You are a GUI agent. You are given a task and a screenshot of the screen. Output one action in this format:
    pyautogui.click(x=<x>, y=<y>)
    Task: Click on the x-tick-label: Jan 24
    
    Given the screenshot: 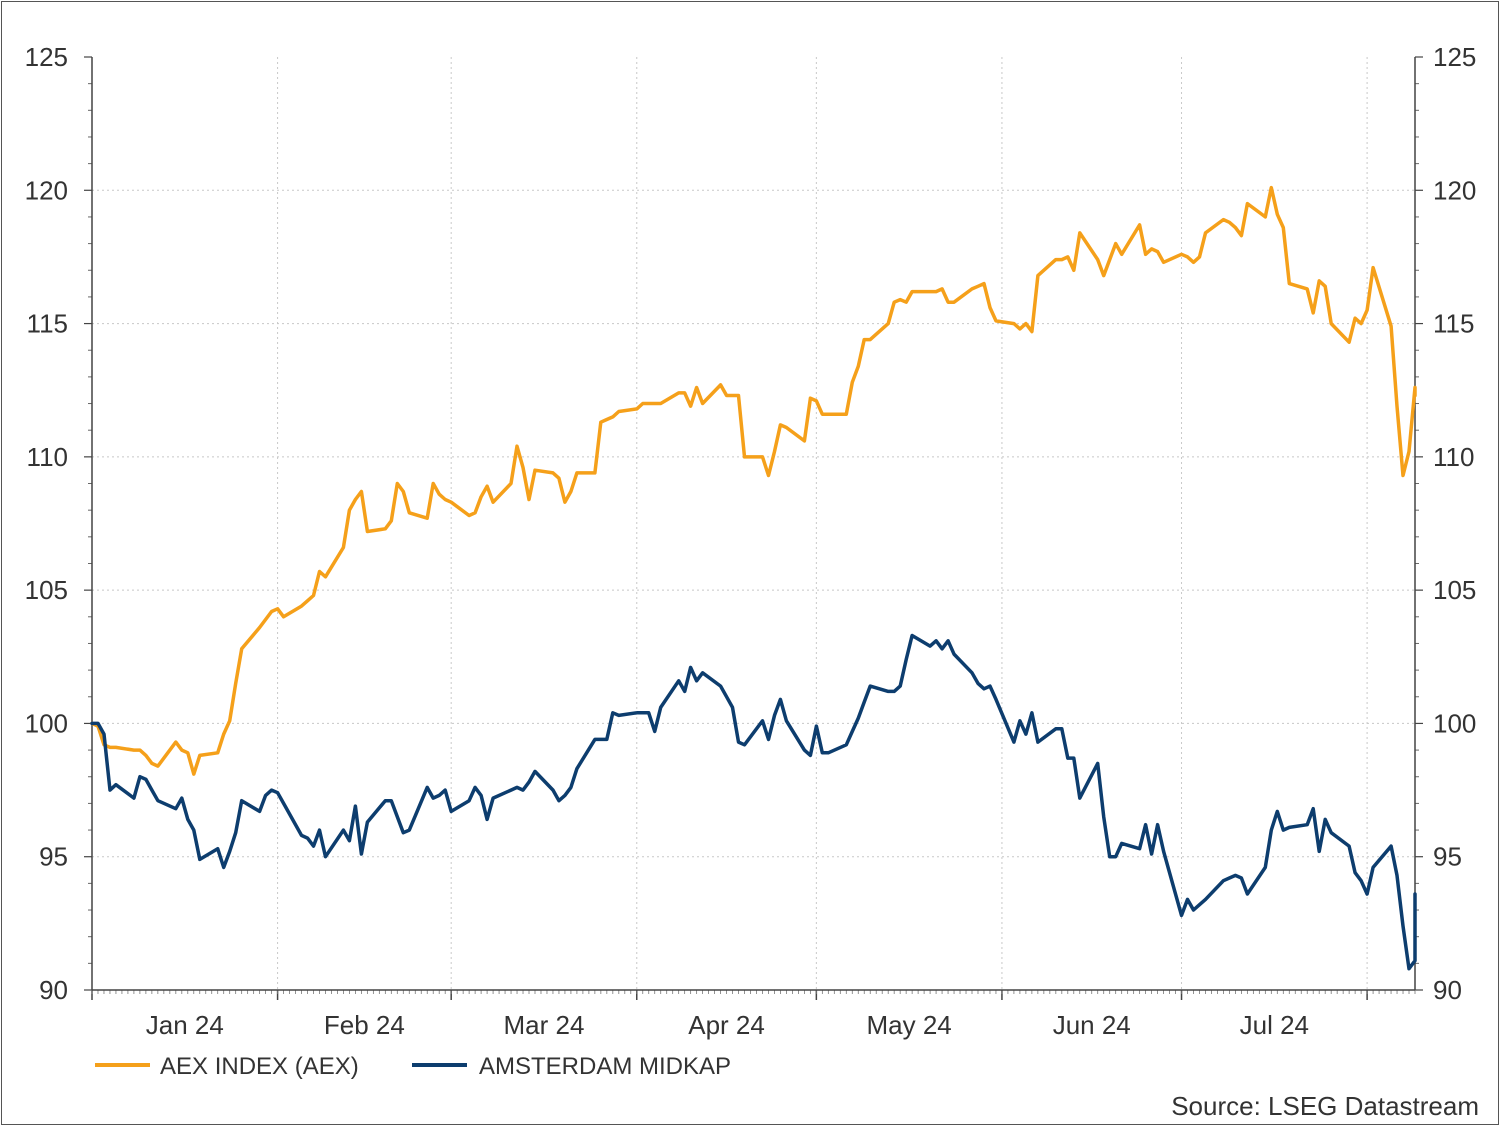 What is the action you would take?
    pyautogui.click(x=185, y=1025)
    